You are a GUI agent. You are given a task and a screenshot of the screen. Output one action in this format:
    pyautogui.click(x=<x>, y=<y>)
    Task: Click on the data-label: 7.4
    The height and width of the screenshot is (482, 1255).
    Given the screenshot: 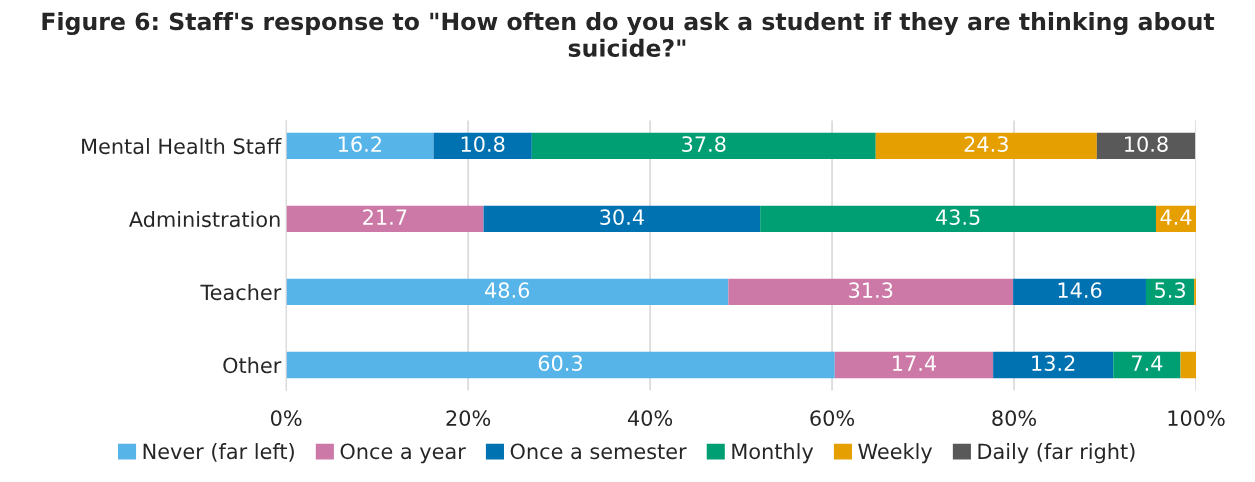 What is the action you would take?
    pyautogui.click(x=1147, y=363)
    